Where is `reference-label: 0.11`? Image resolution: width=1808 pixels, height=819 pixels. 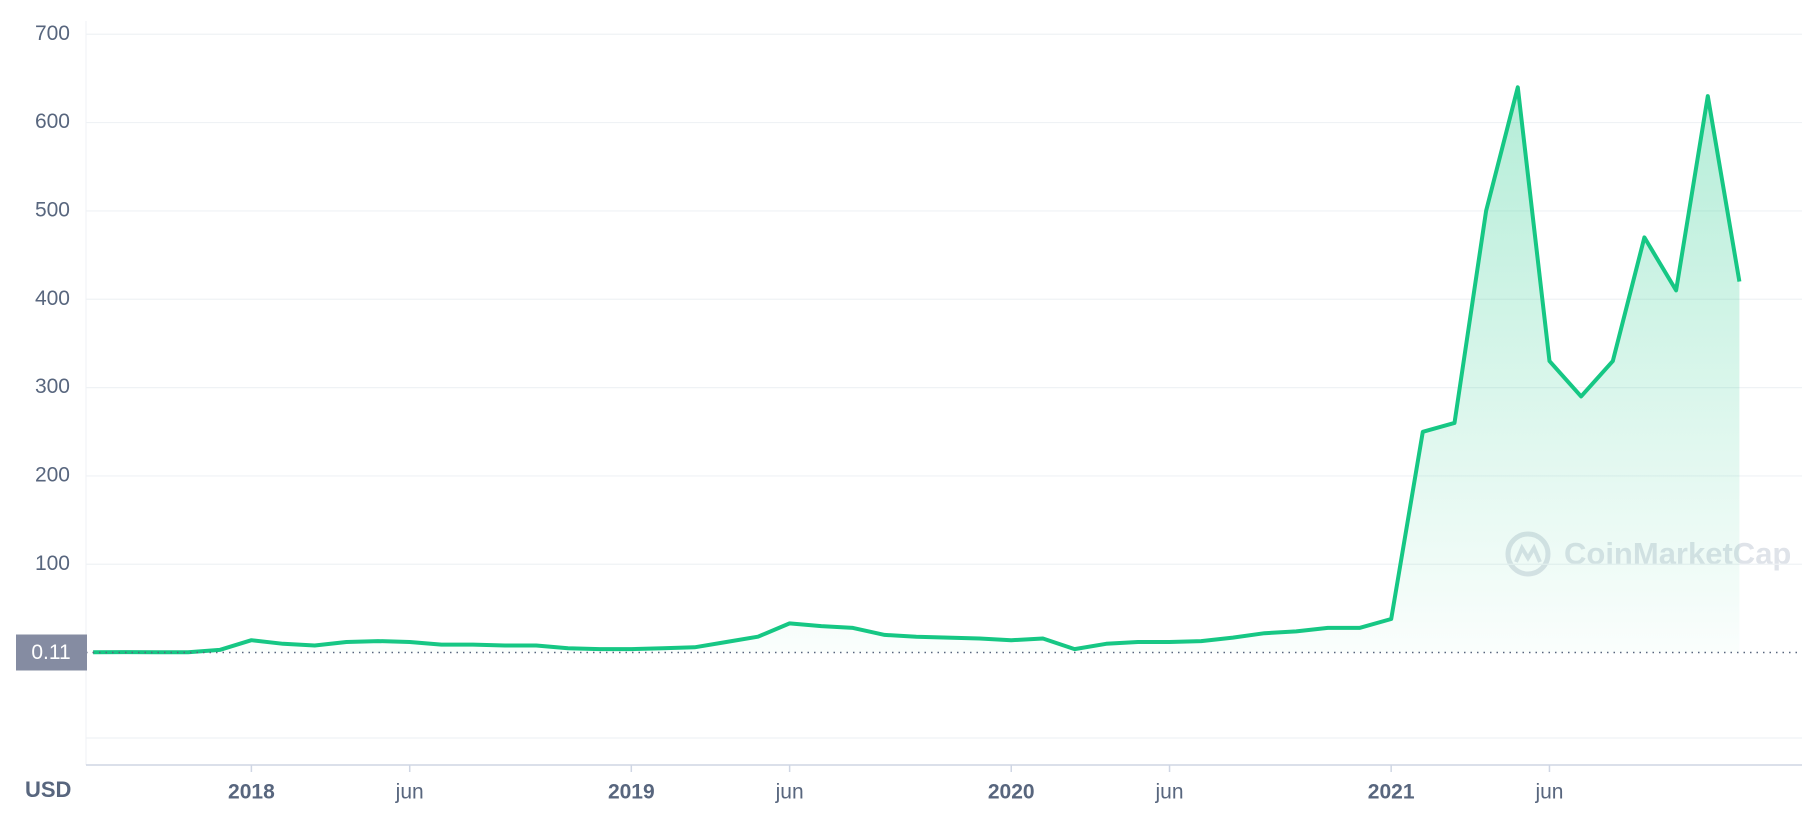 reference-label: 0.11 is located at coordinates (50, 652).